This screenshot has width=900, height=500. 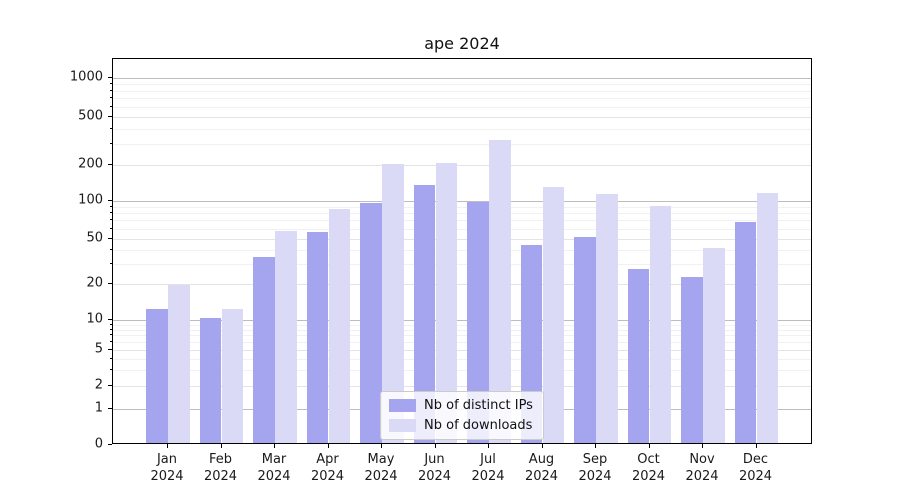 I want to click on x-tick-label-apr: Apr 2024, so click(x=328, y=468).